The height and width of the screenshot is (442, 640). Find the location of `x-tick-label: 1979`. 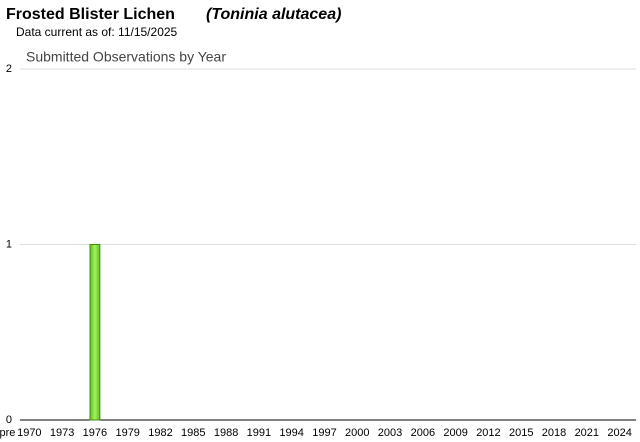

x-tick-label: 1979 is located at coordinates (127, 433).